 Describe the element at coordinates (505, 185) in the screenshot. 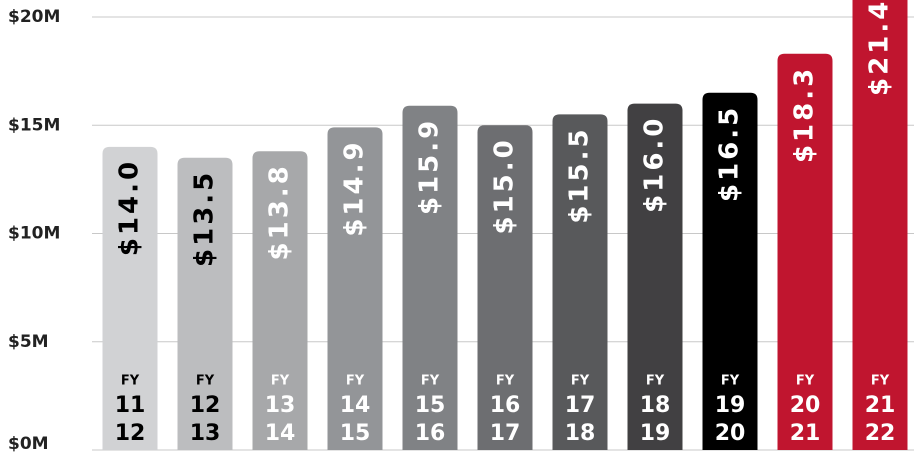

I see `value-label: $15.0` at that location.